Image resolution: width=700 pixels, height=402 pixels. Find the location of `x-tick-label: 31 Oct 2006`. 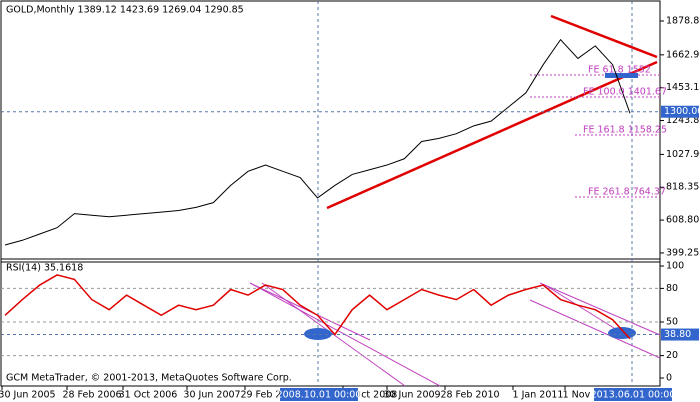

x-tick-label: 31 Oct 2006 is located at coordinates (148, 395).